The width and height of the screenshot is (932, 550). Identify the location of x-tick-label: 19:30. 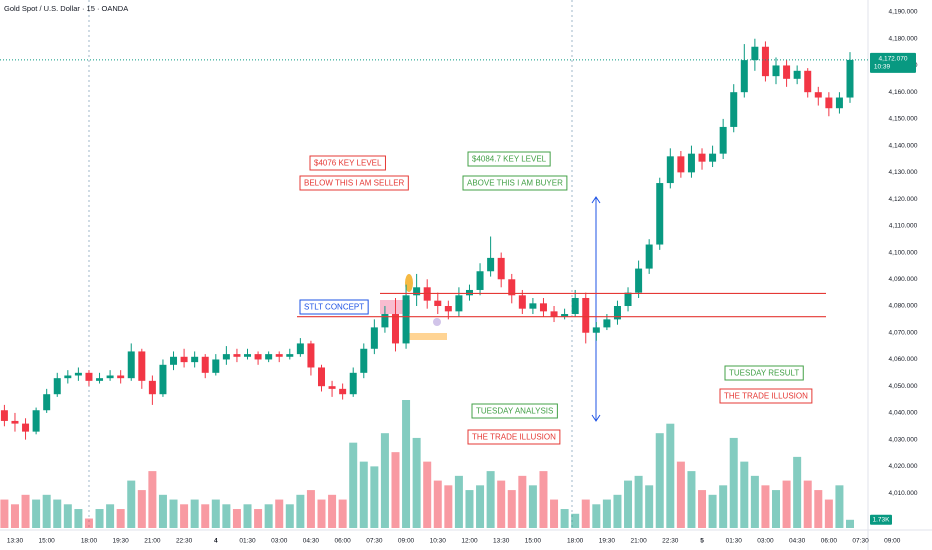
(607, 541).